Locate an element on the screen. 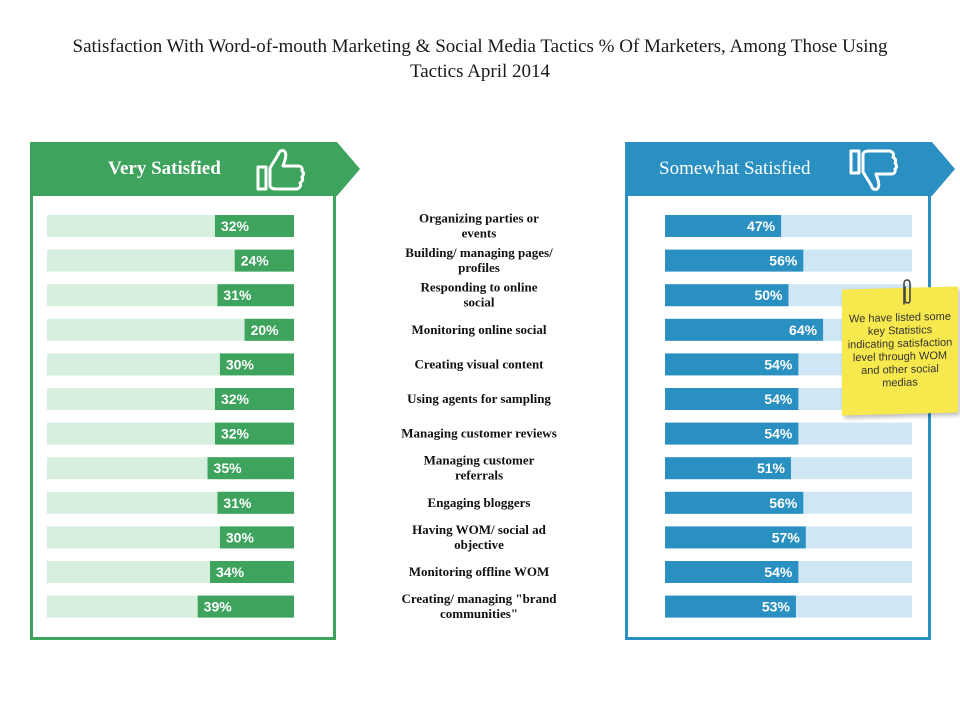 The width and height of the screenshot is (960, 720). category-label-line: Organizing parties or is located at coordinates (479, 218).